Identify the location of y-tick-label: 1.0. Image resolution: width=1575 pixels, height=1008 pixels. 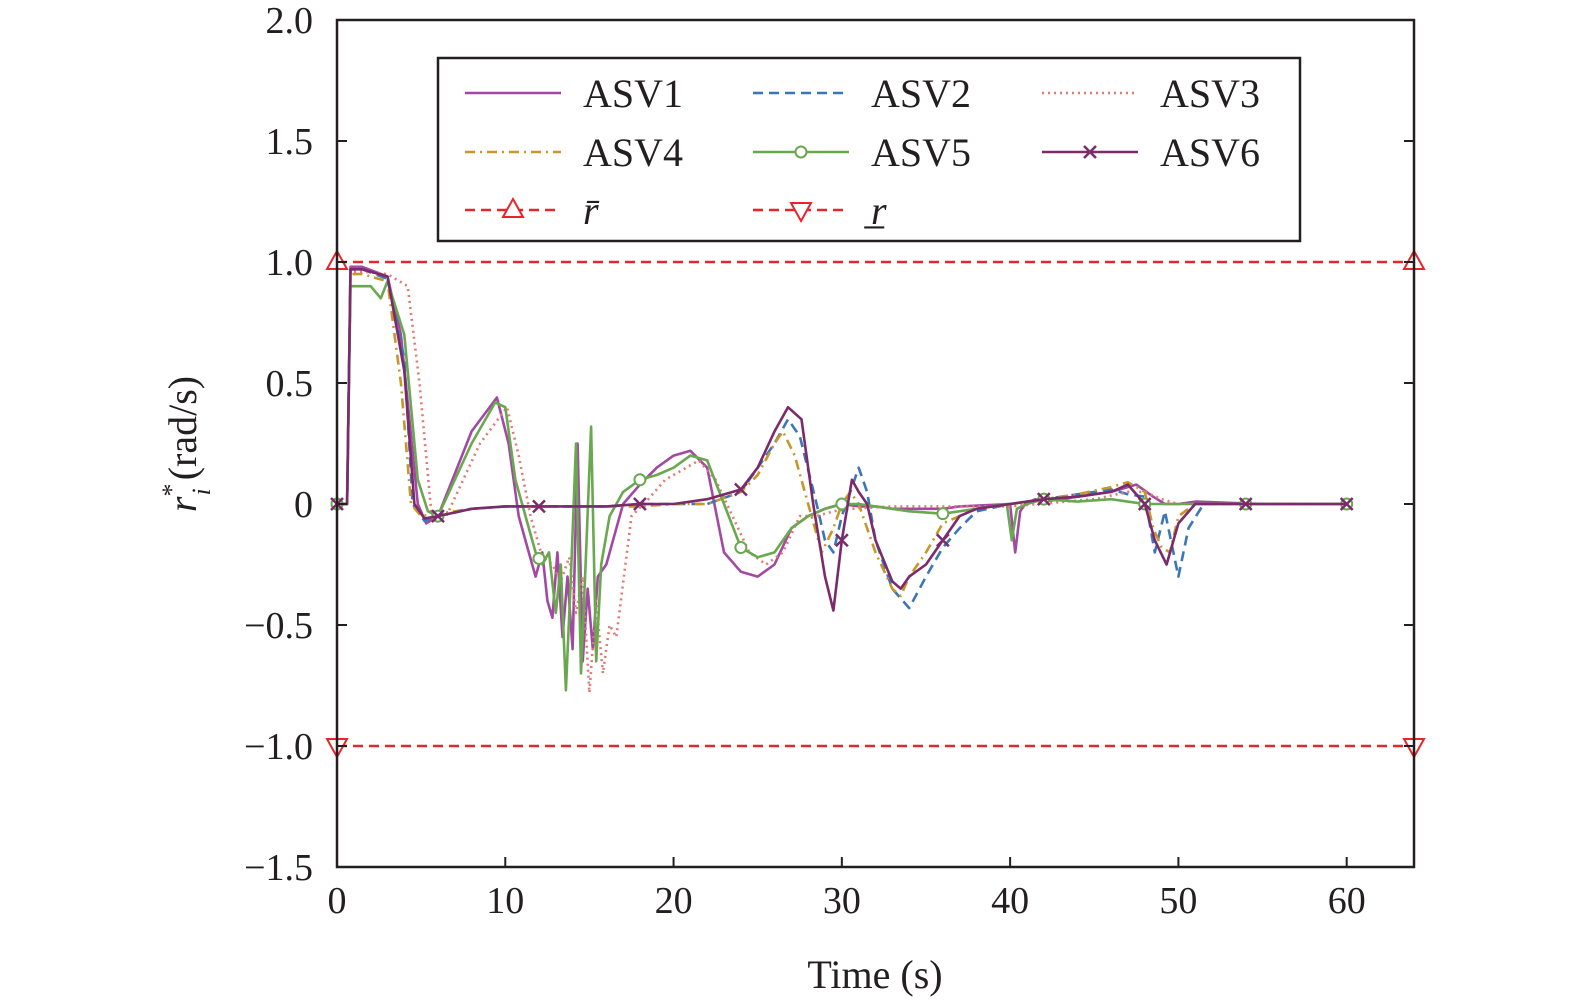
(290, 263).